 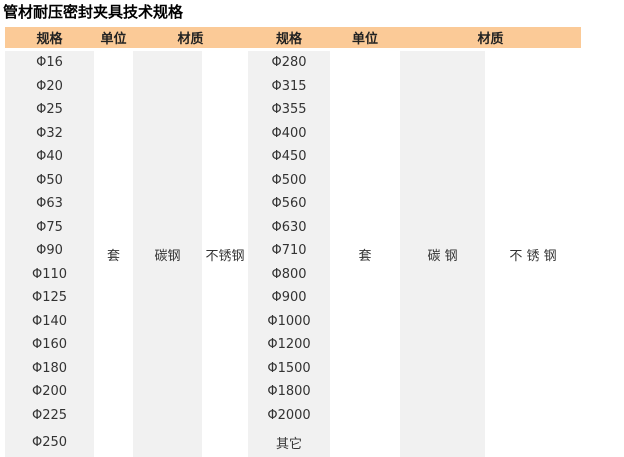 I want to click on spec-cell: Φ250, so click(x=49, y=442).